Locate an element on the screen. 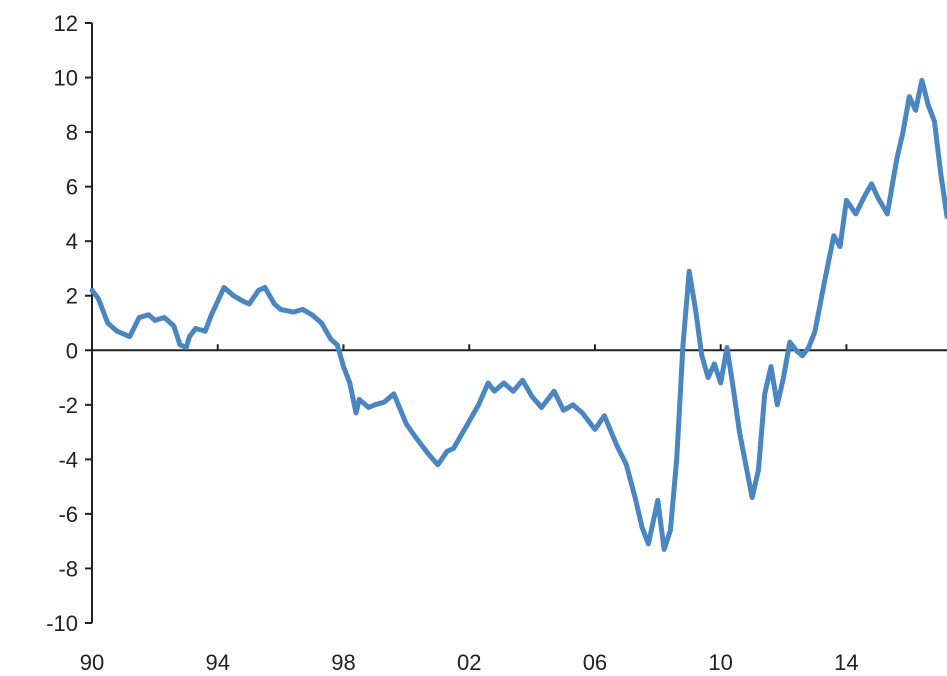 The width and height of the screenshot is (947, 676). y-tick-label: 10 is located at coordinates (66, 78).